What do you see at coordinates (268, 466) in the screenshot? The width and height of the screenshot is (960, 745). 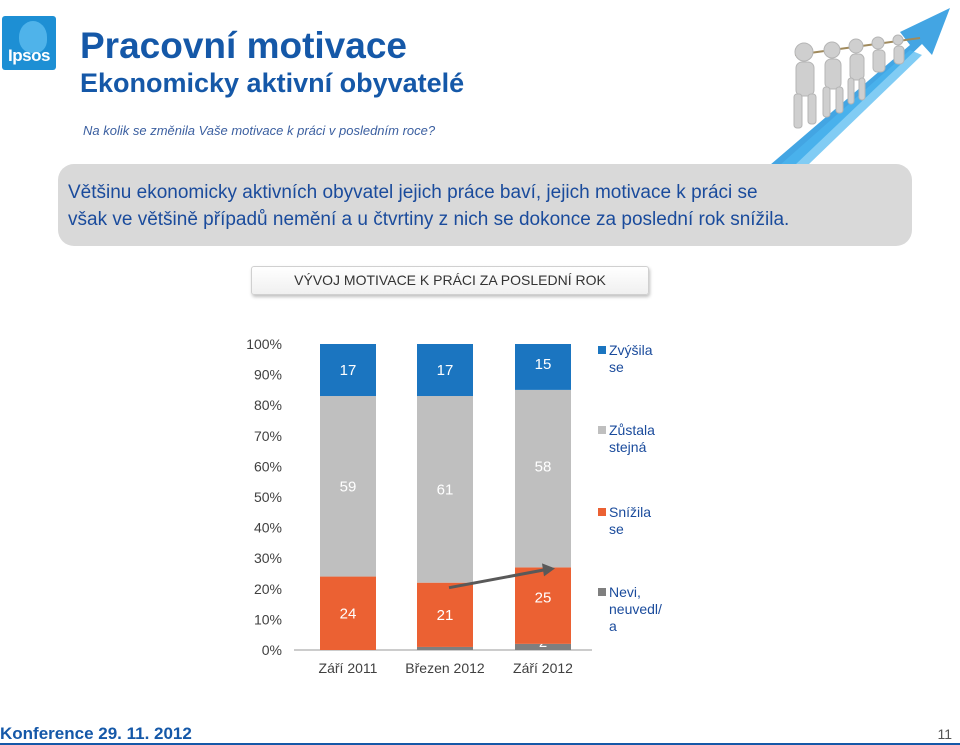 I see `y-tick-label: 60%` at bounding box center [268, 466].